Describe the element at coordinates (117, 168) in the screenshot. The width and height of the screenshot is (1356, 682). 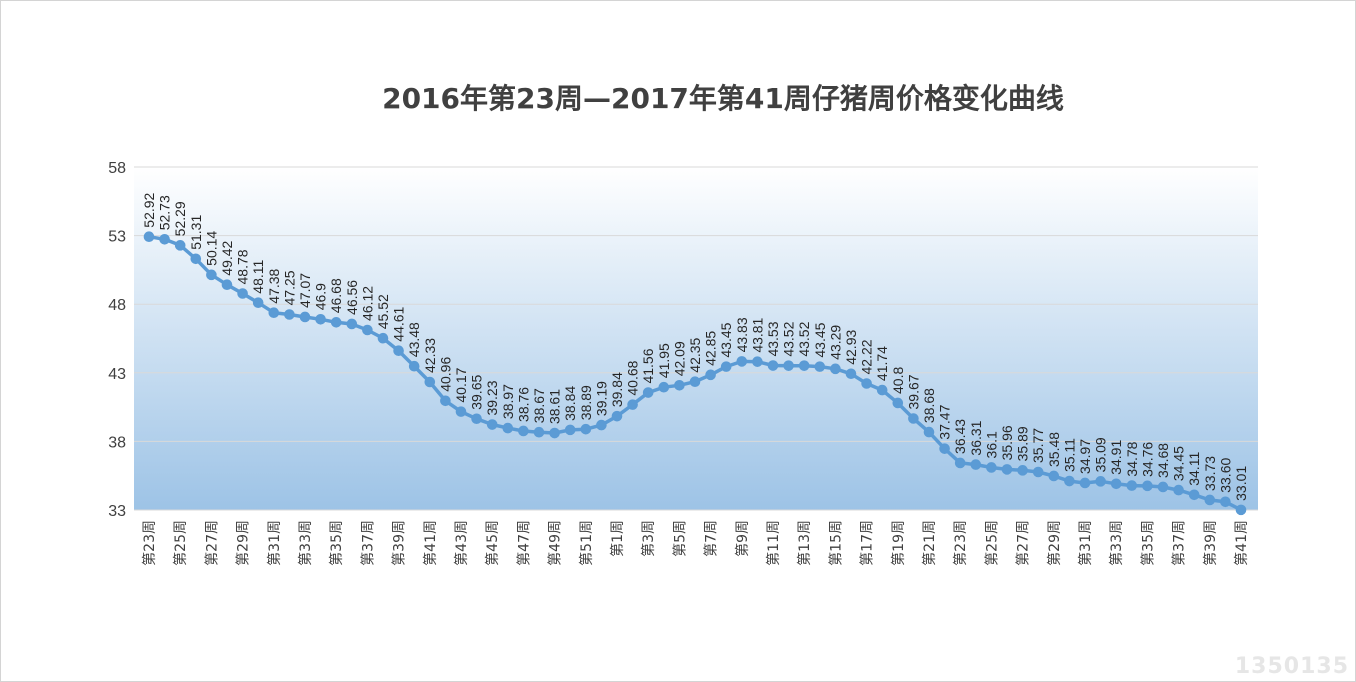
I see `y-tick-label: 58` at that location.